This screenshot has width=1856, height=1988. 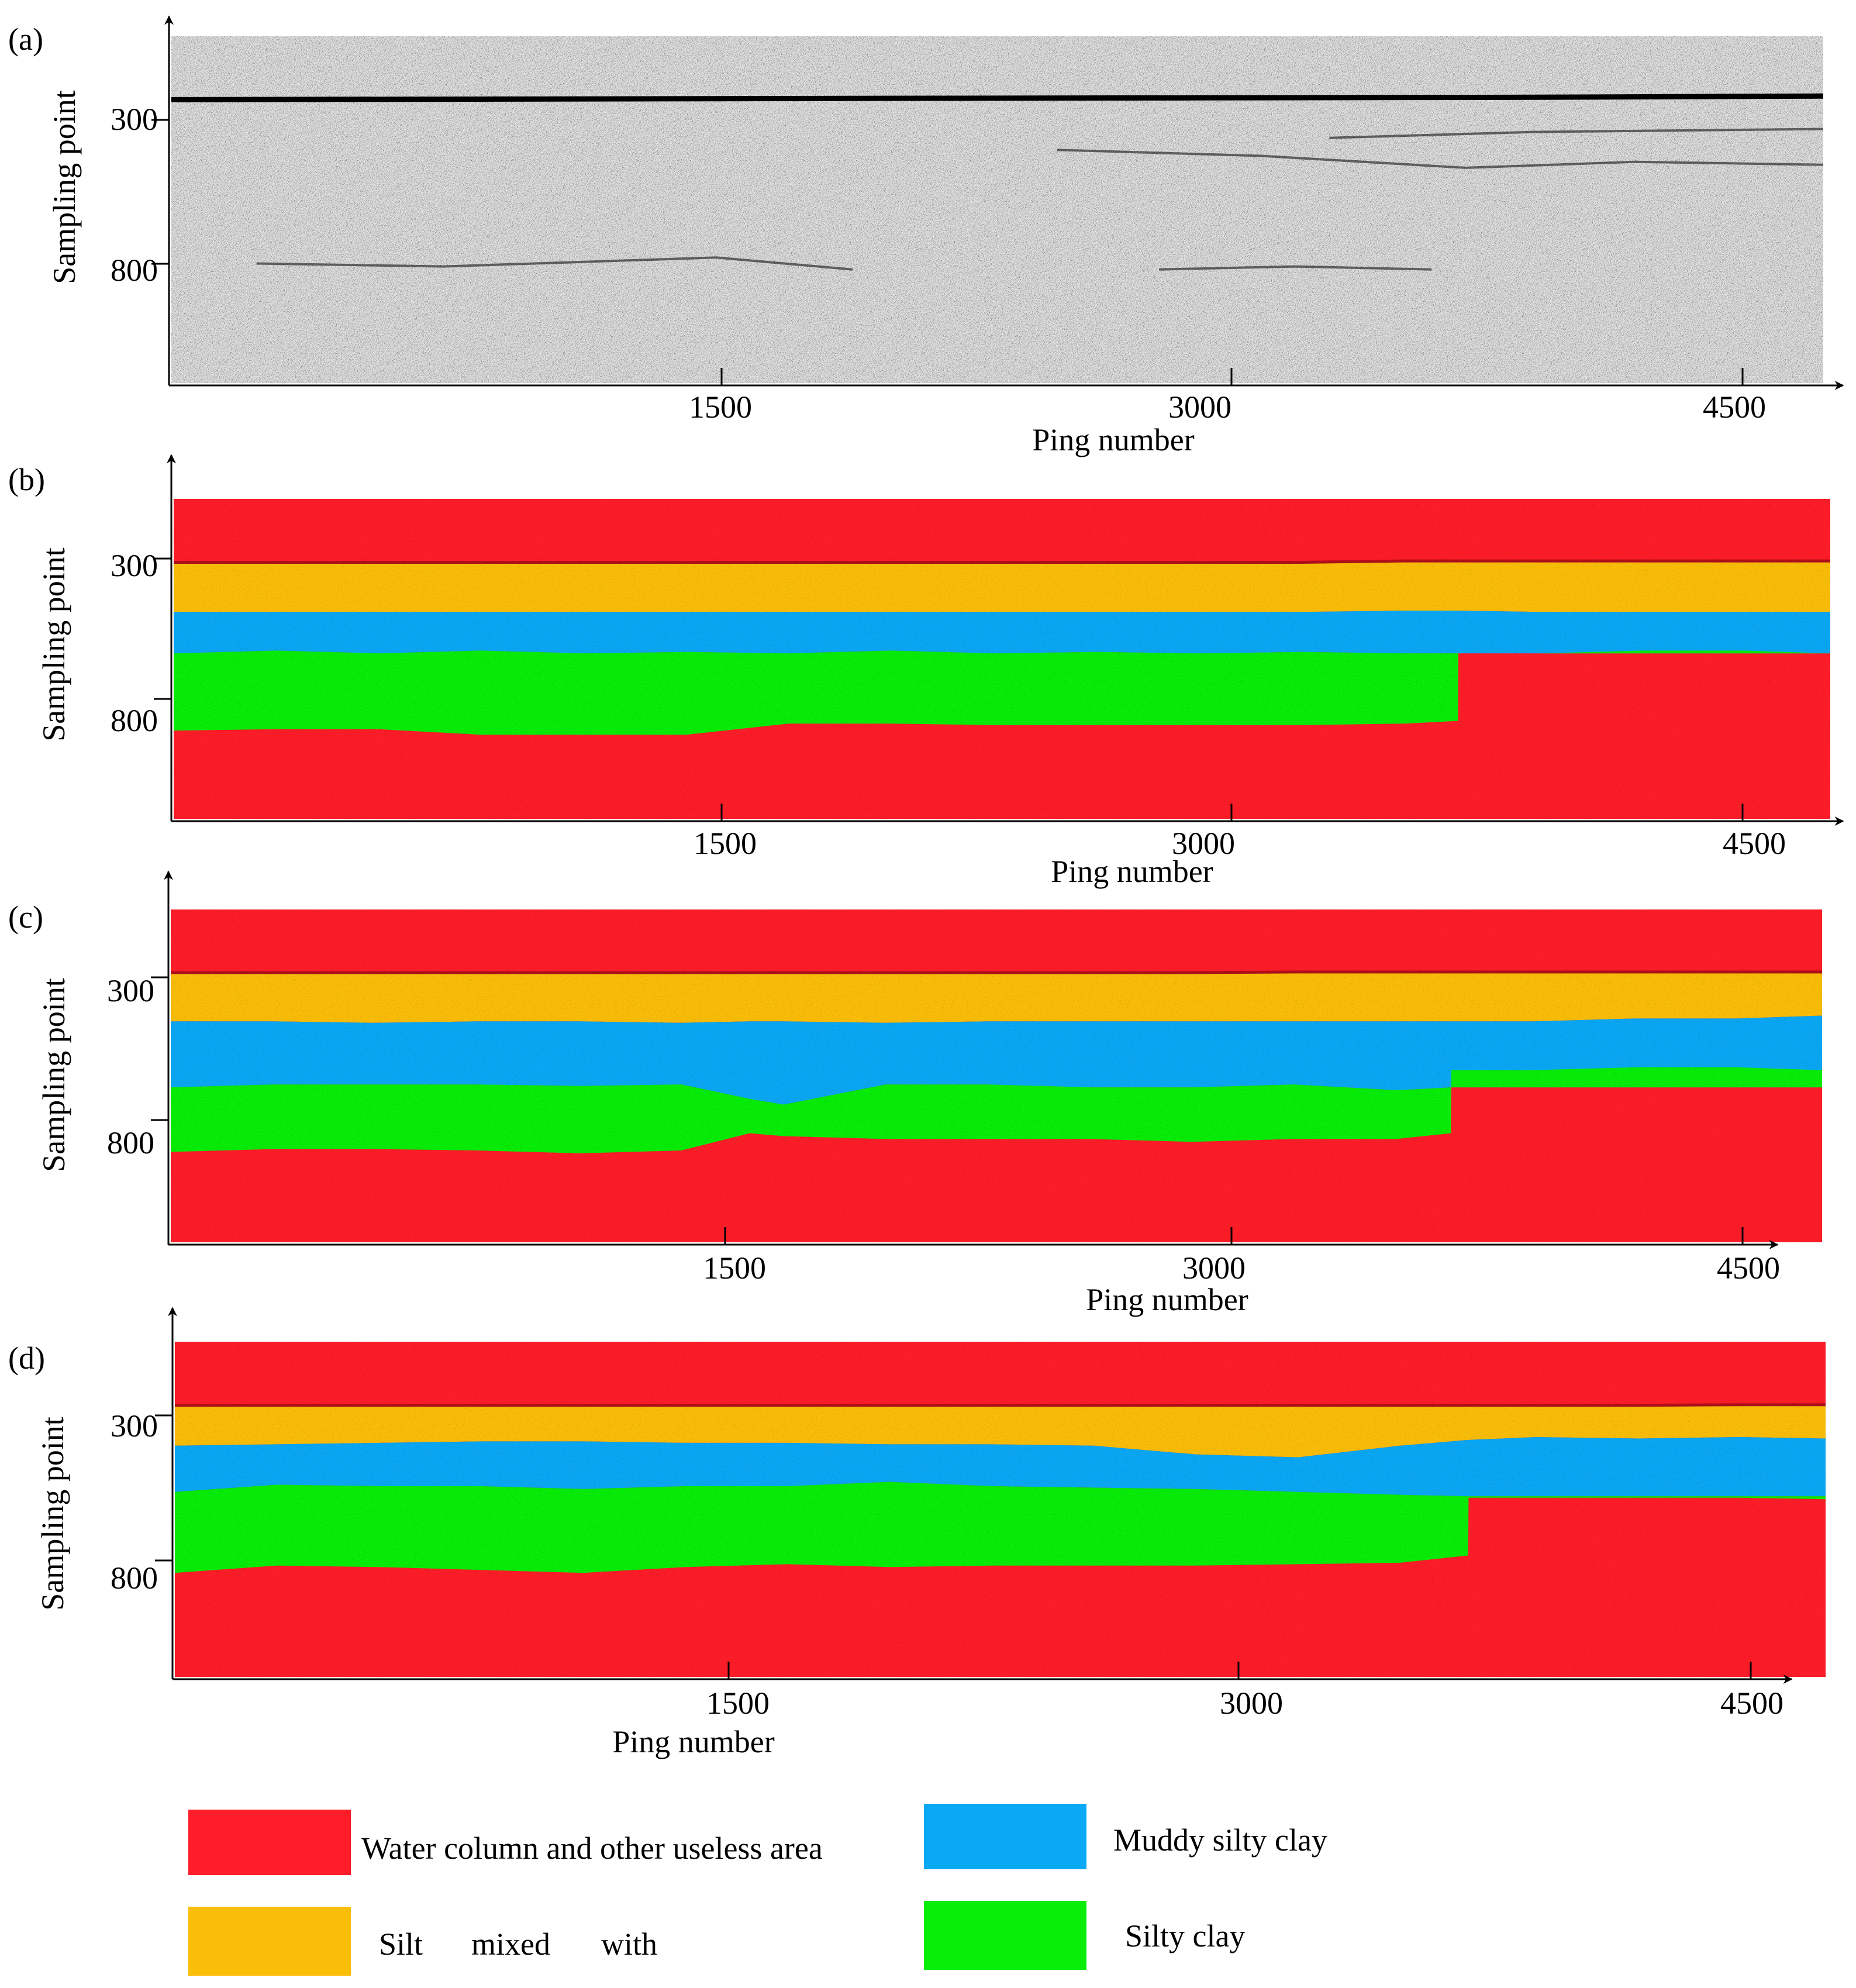 I want to click on panel-b-xlabel: Ping number, so click(x=1132, y=872).